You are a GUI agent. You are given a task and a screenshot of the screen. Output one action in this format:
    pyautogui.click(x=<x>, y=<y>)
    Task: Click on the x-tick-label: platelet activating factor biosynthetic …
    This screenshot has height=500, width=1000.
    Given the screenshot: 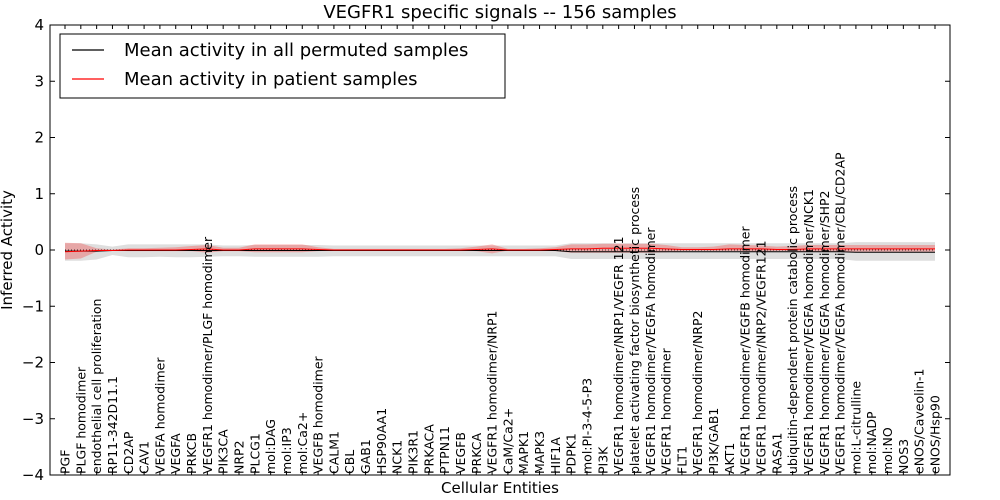 What is the action you would take?
    pyautogui.click(x=634, y=330)
    